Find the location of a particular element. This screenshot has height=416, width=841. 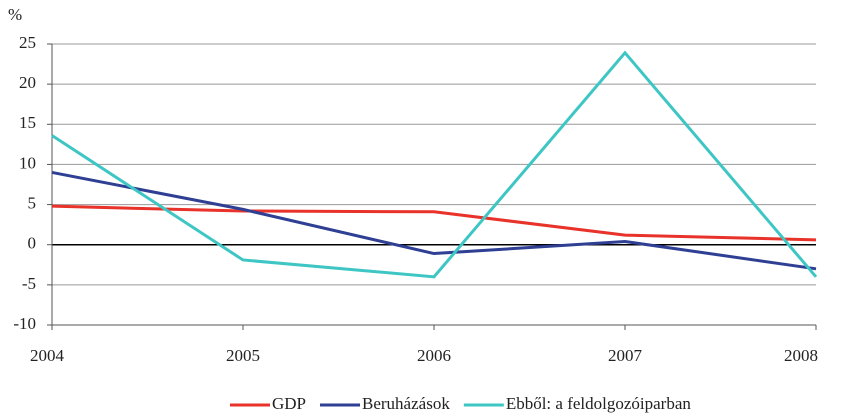

x-tick-label: 2007 is located at coordinates (625, 355).